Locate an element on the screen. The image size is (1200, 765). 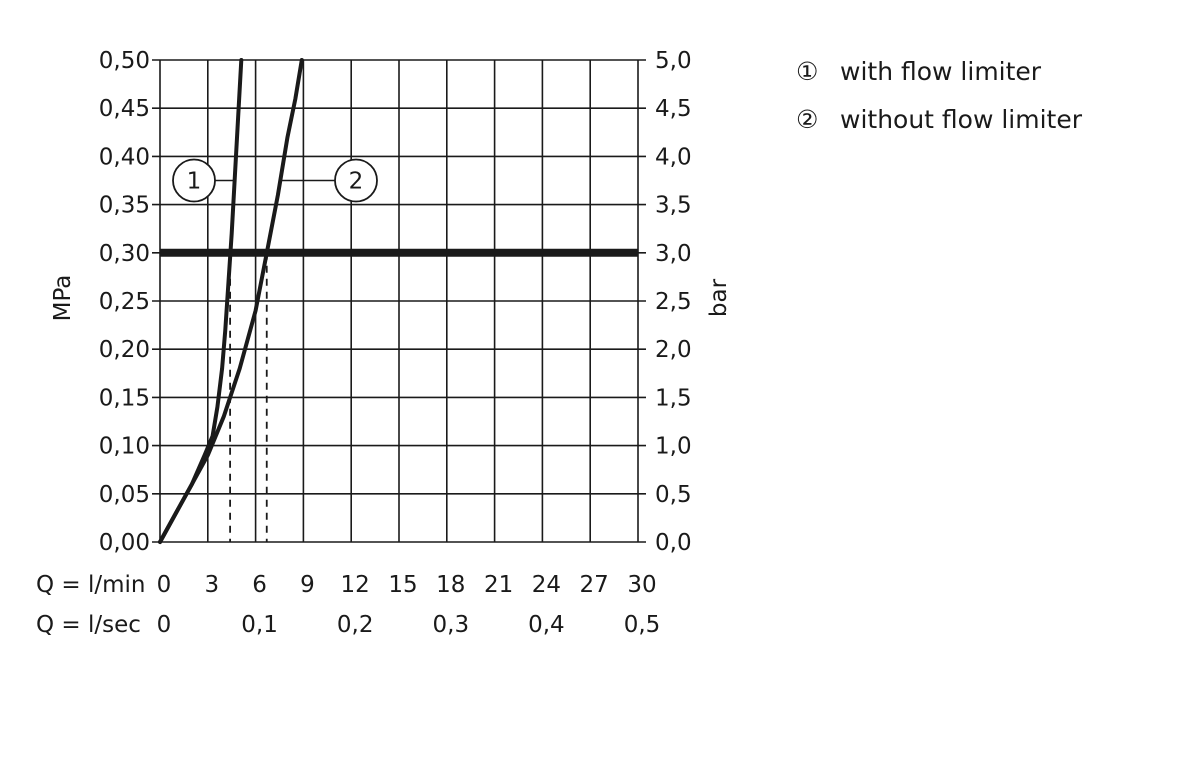
y-tick-label-right: 0,5 is located at coordinates (673, 495).